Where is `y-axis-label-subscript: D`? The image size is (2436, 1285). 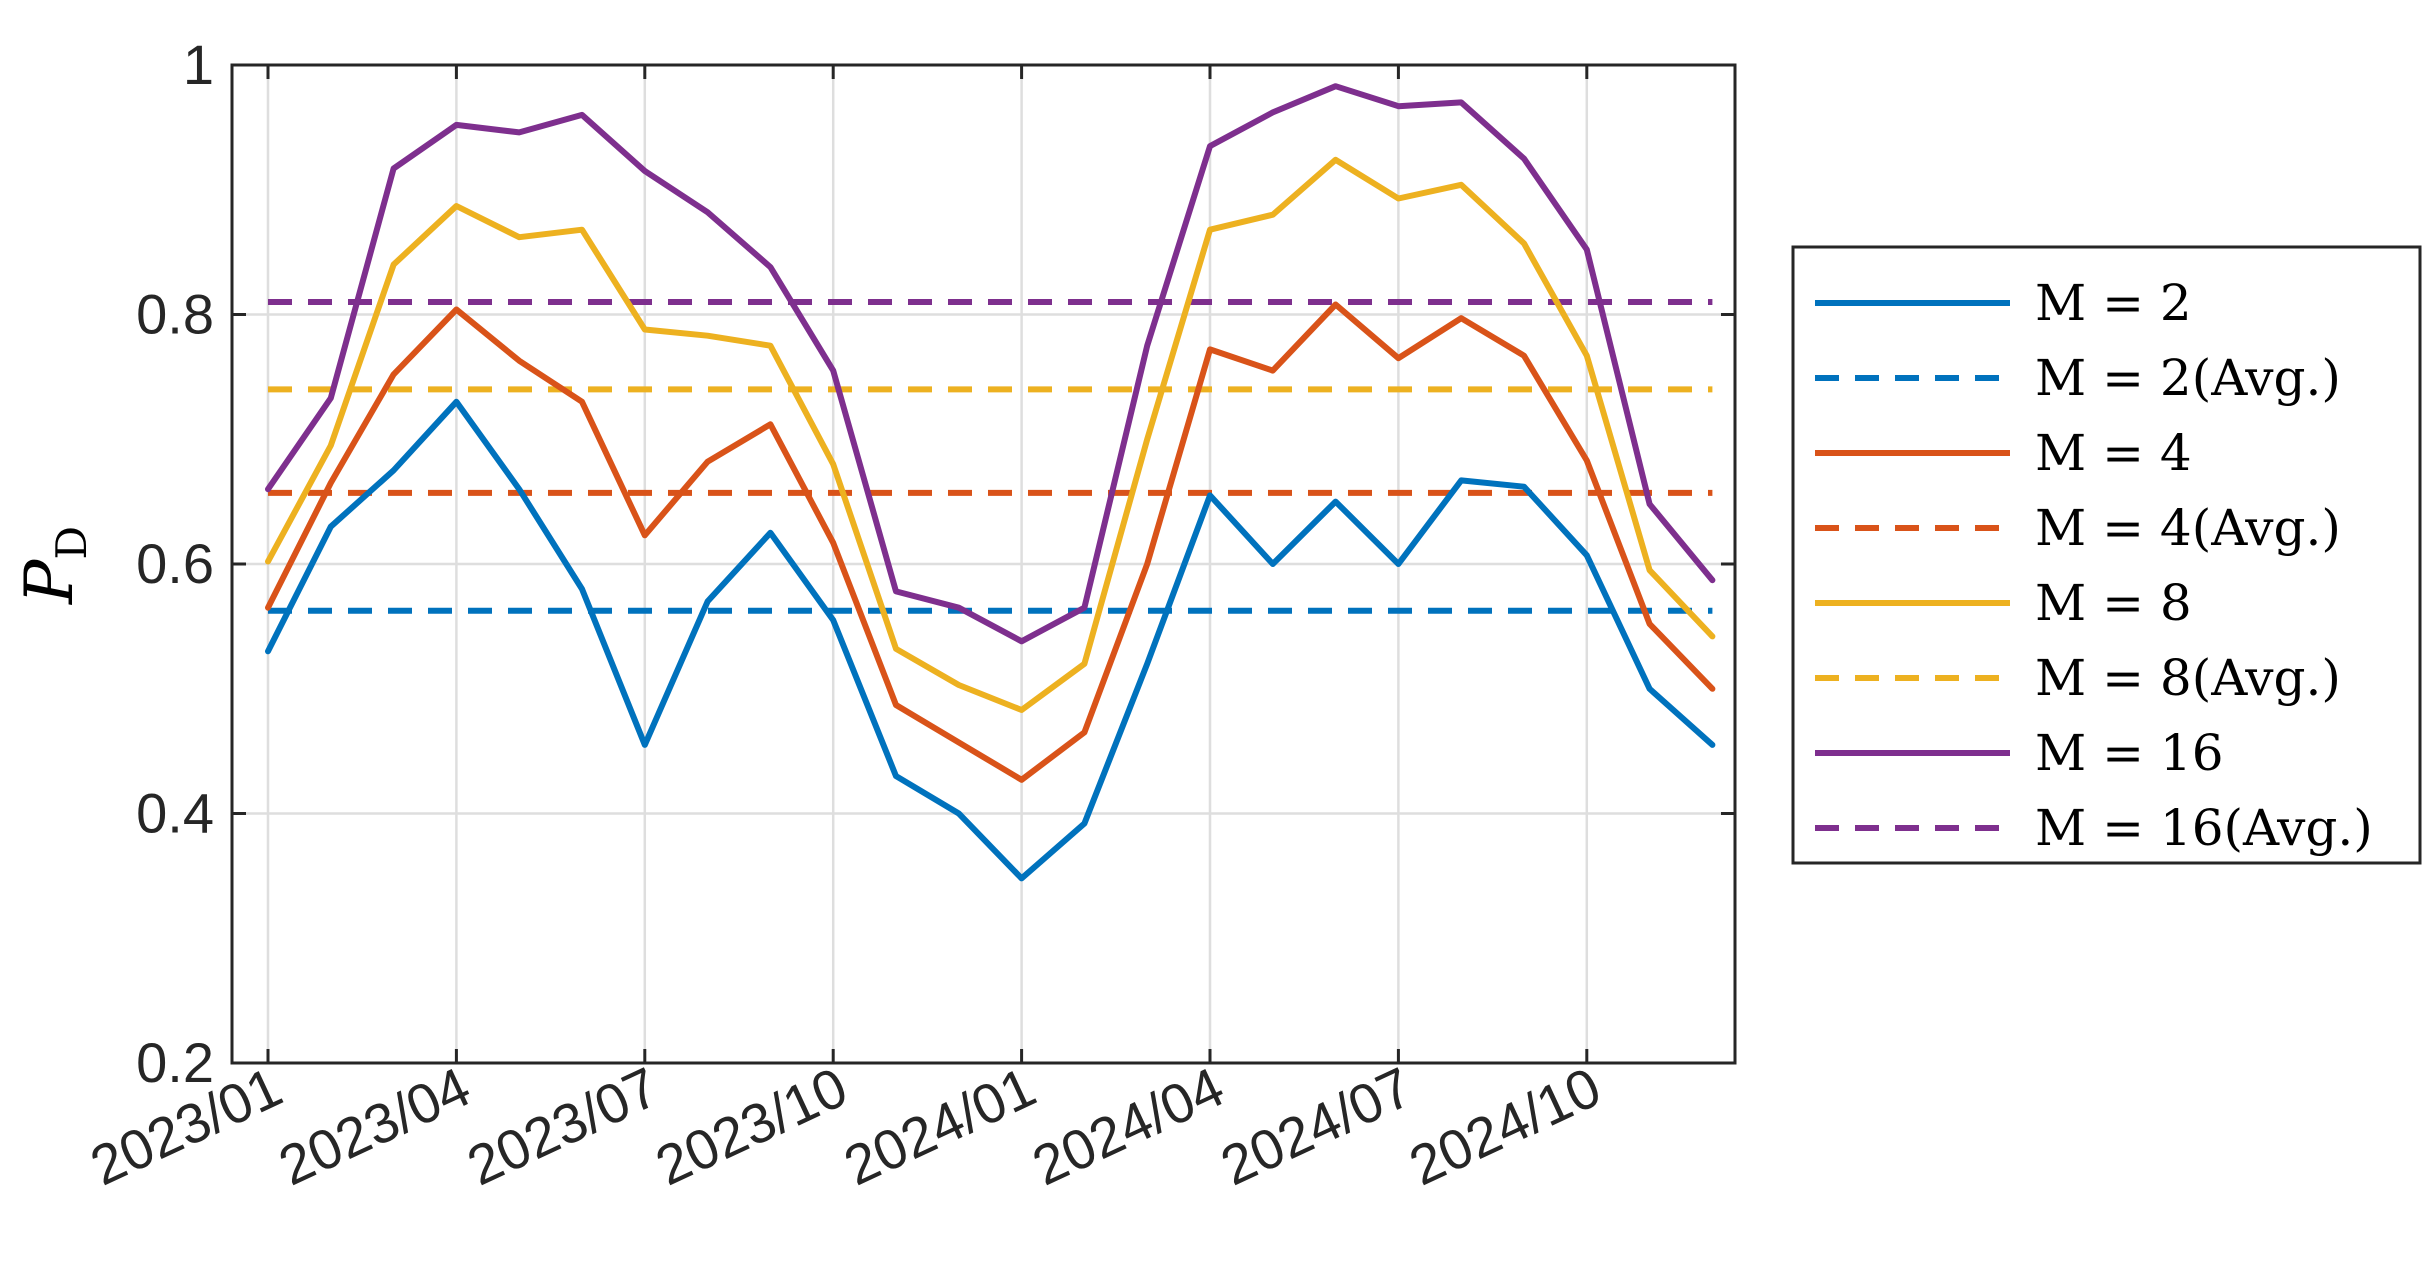 y-axis-label-subscript: D is located at coordinates (71, 543).